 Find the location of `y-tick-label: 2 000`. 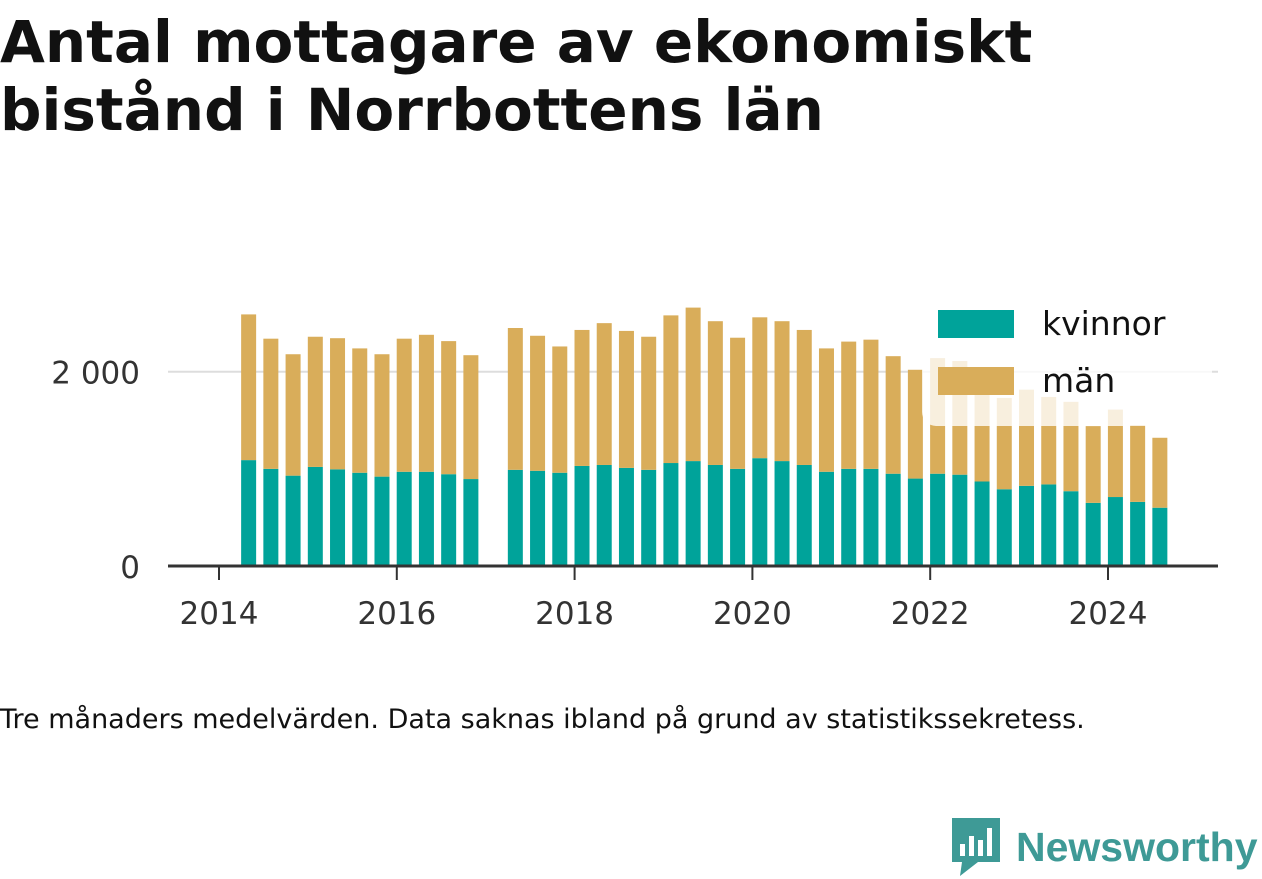

y-tick-label: 2 000 is located at coordinates (95, 374).